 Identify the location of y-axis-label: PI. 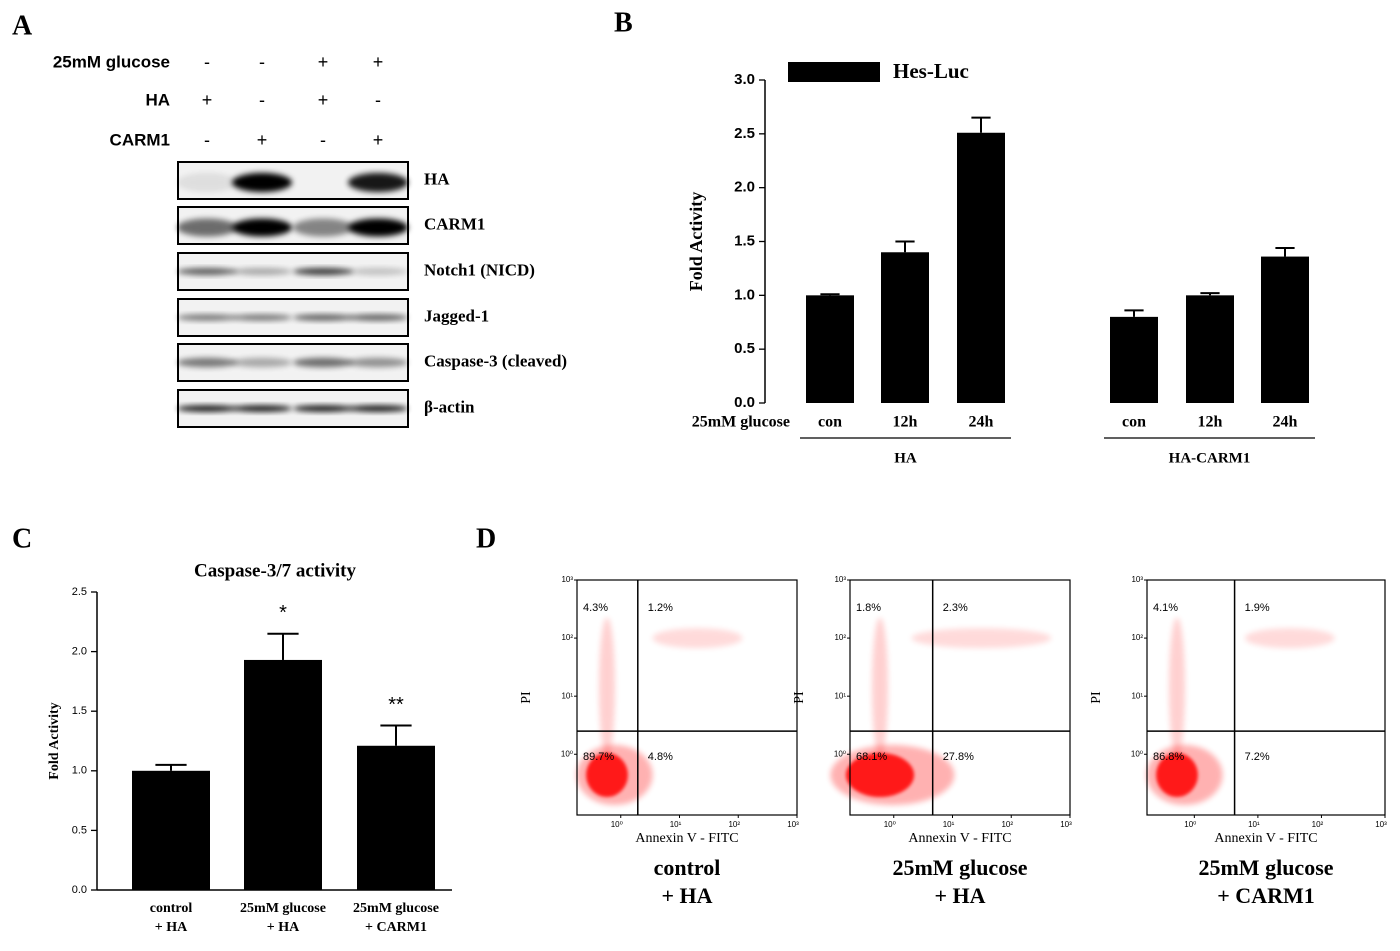
(526, 697).